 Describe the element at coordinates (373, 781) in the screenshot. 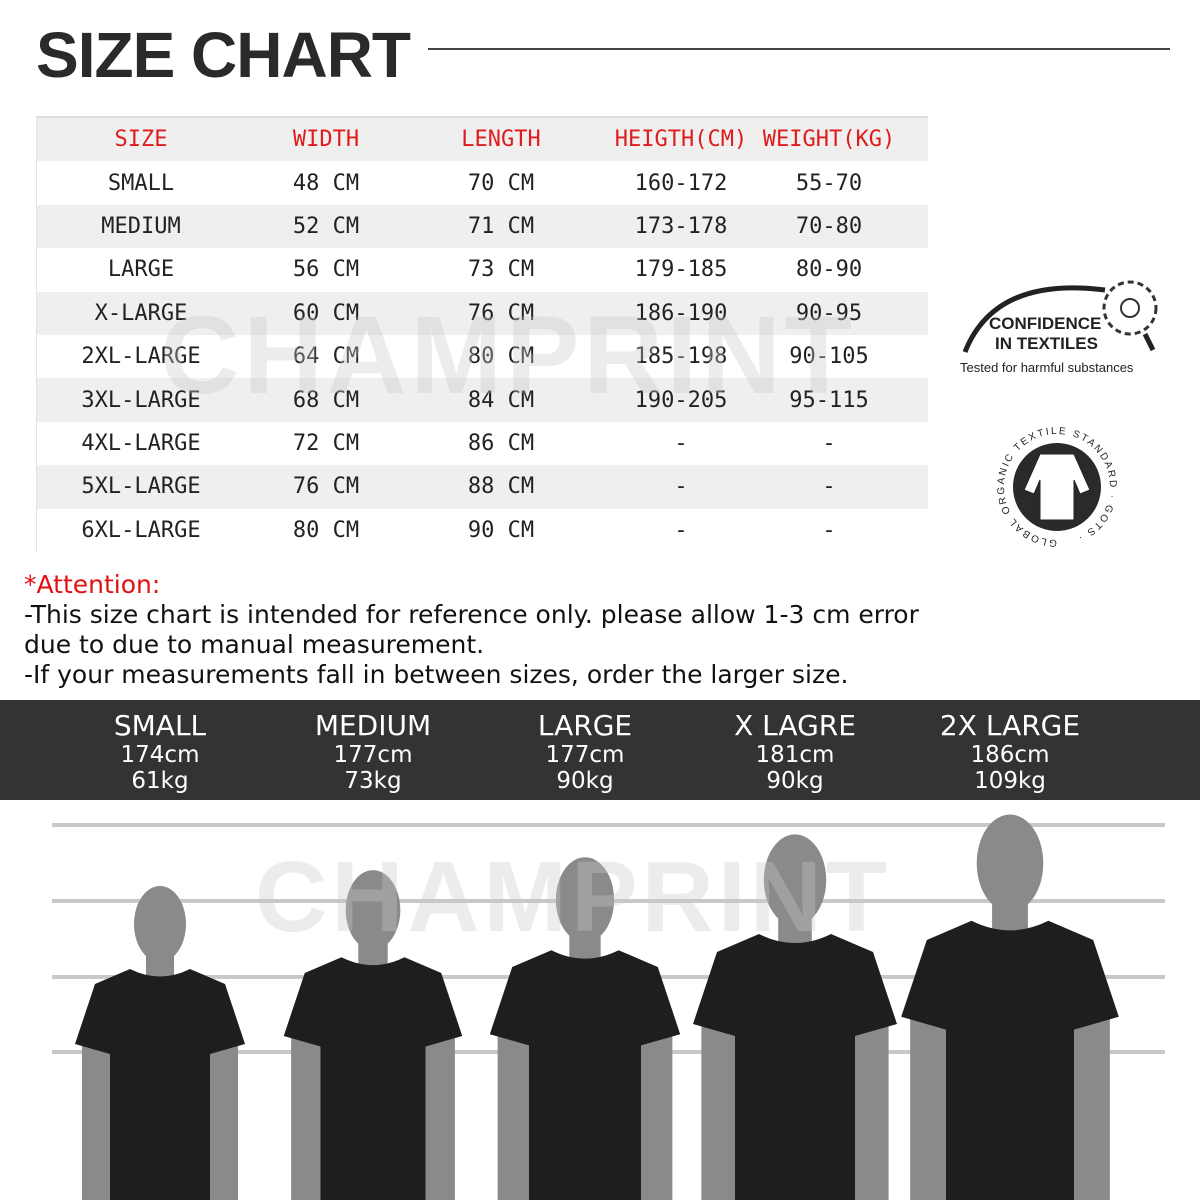

I see `model-weight: 73kg` at that location.